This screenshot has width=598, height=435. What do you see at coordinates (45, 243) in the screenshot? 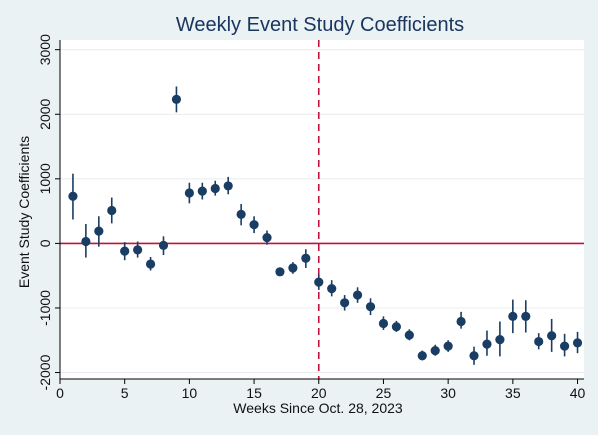
I see `y-tick-label-0: 0` at bounding box center [45, 243].